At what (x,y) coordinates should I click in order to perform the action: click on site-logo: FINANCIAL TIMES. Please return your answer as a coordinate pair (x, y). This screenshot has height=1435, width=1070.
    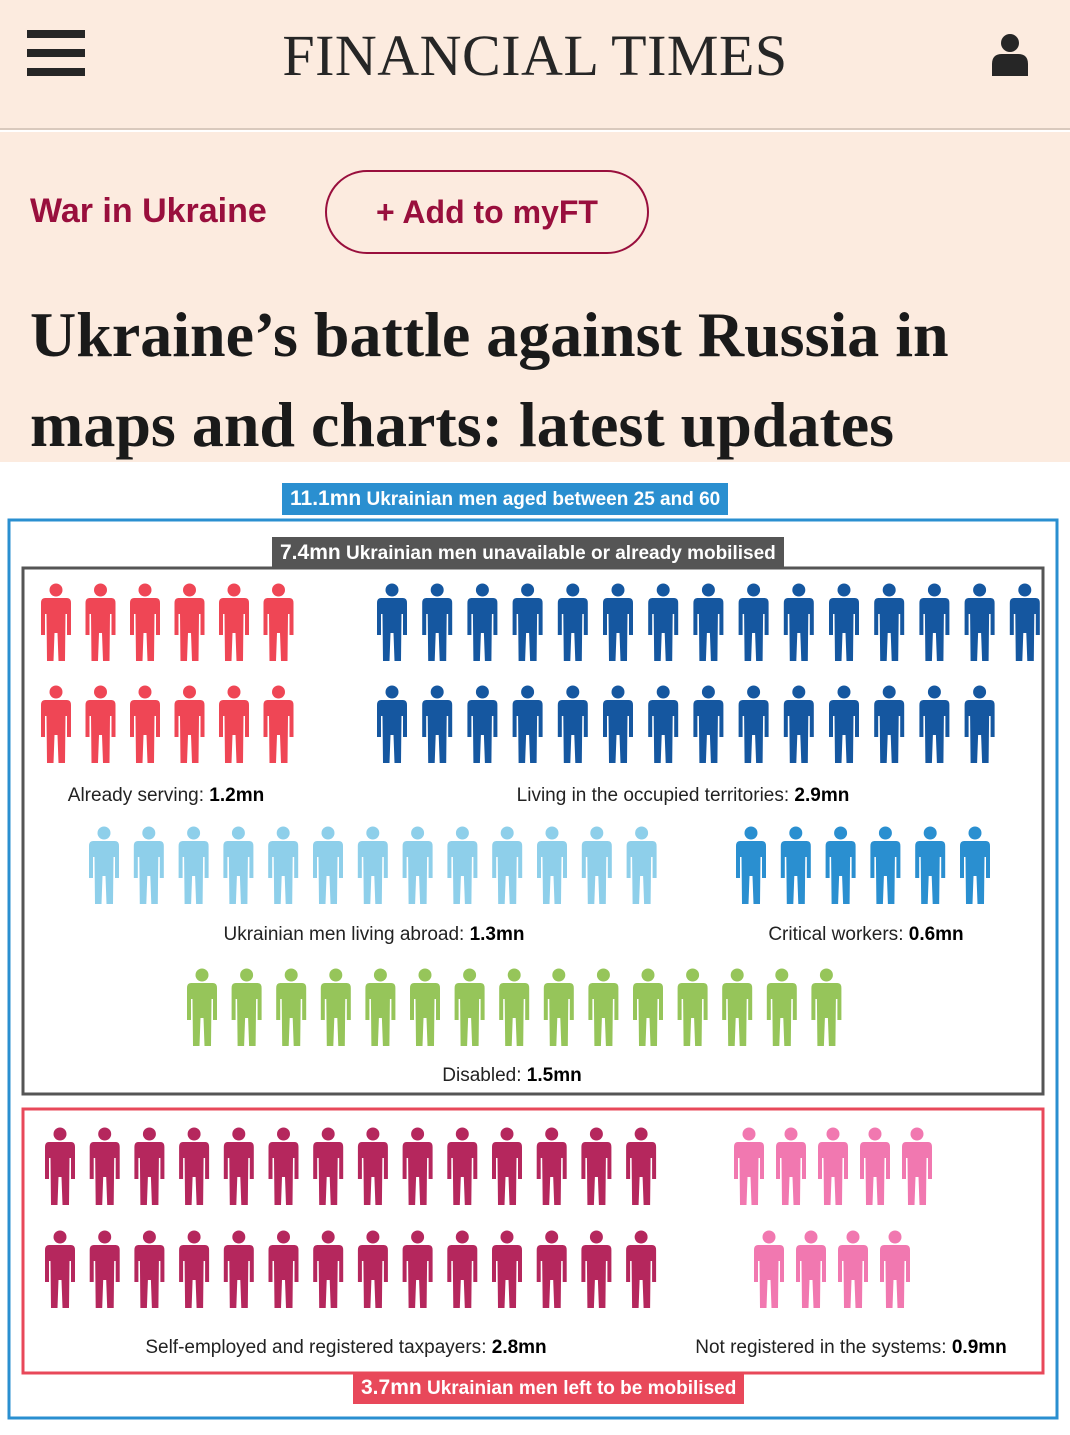
    Looking at the image, I should click on (535, 55).